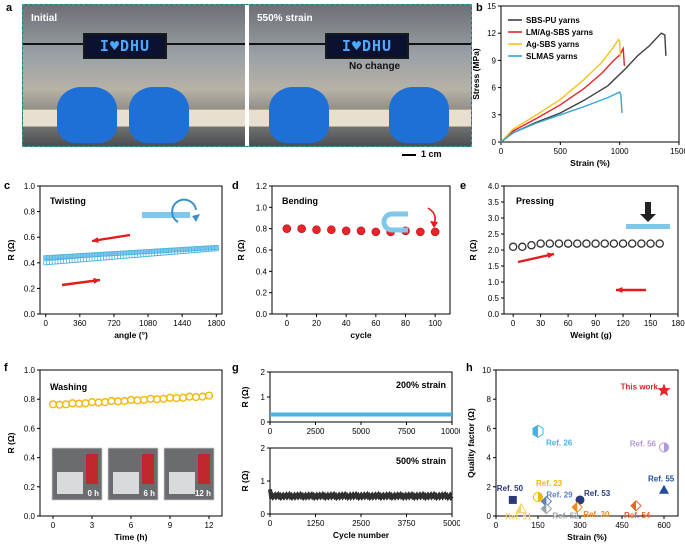 The height and width of the screenshot is (544, 685). Describe the element at coordinates (553, 44) in the screenshot. I see `legend-label: Ag-SBS yarns` at that location.